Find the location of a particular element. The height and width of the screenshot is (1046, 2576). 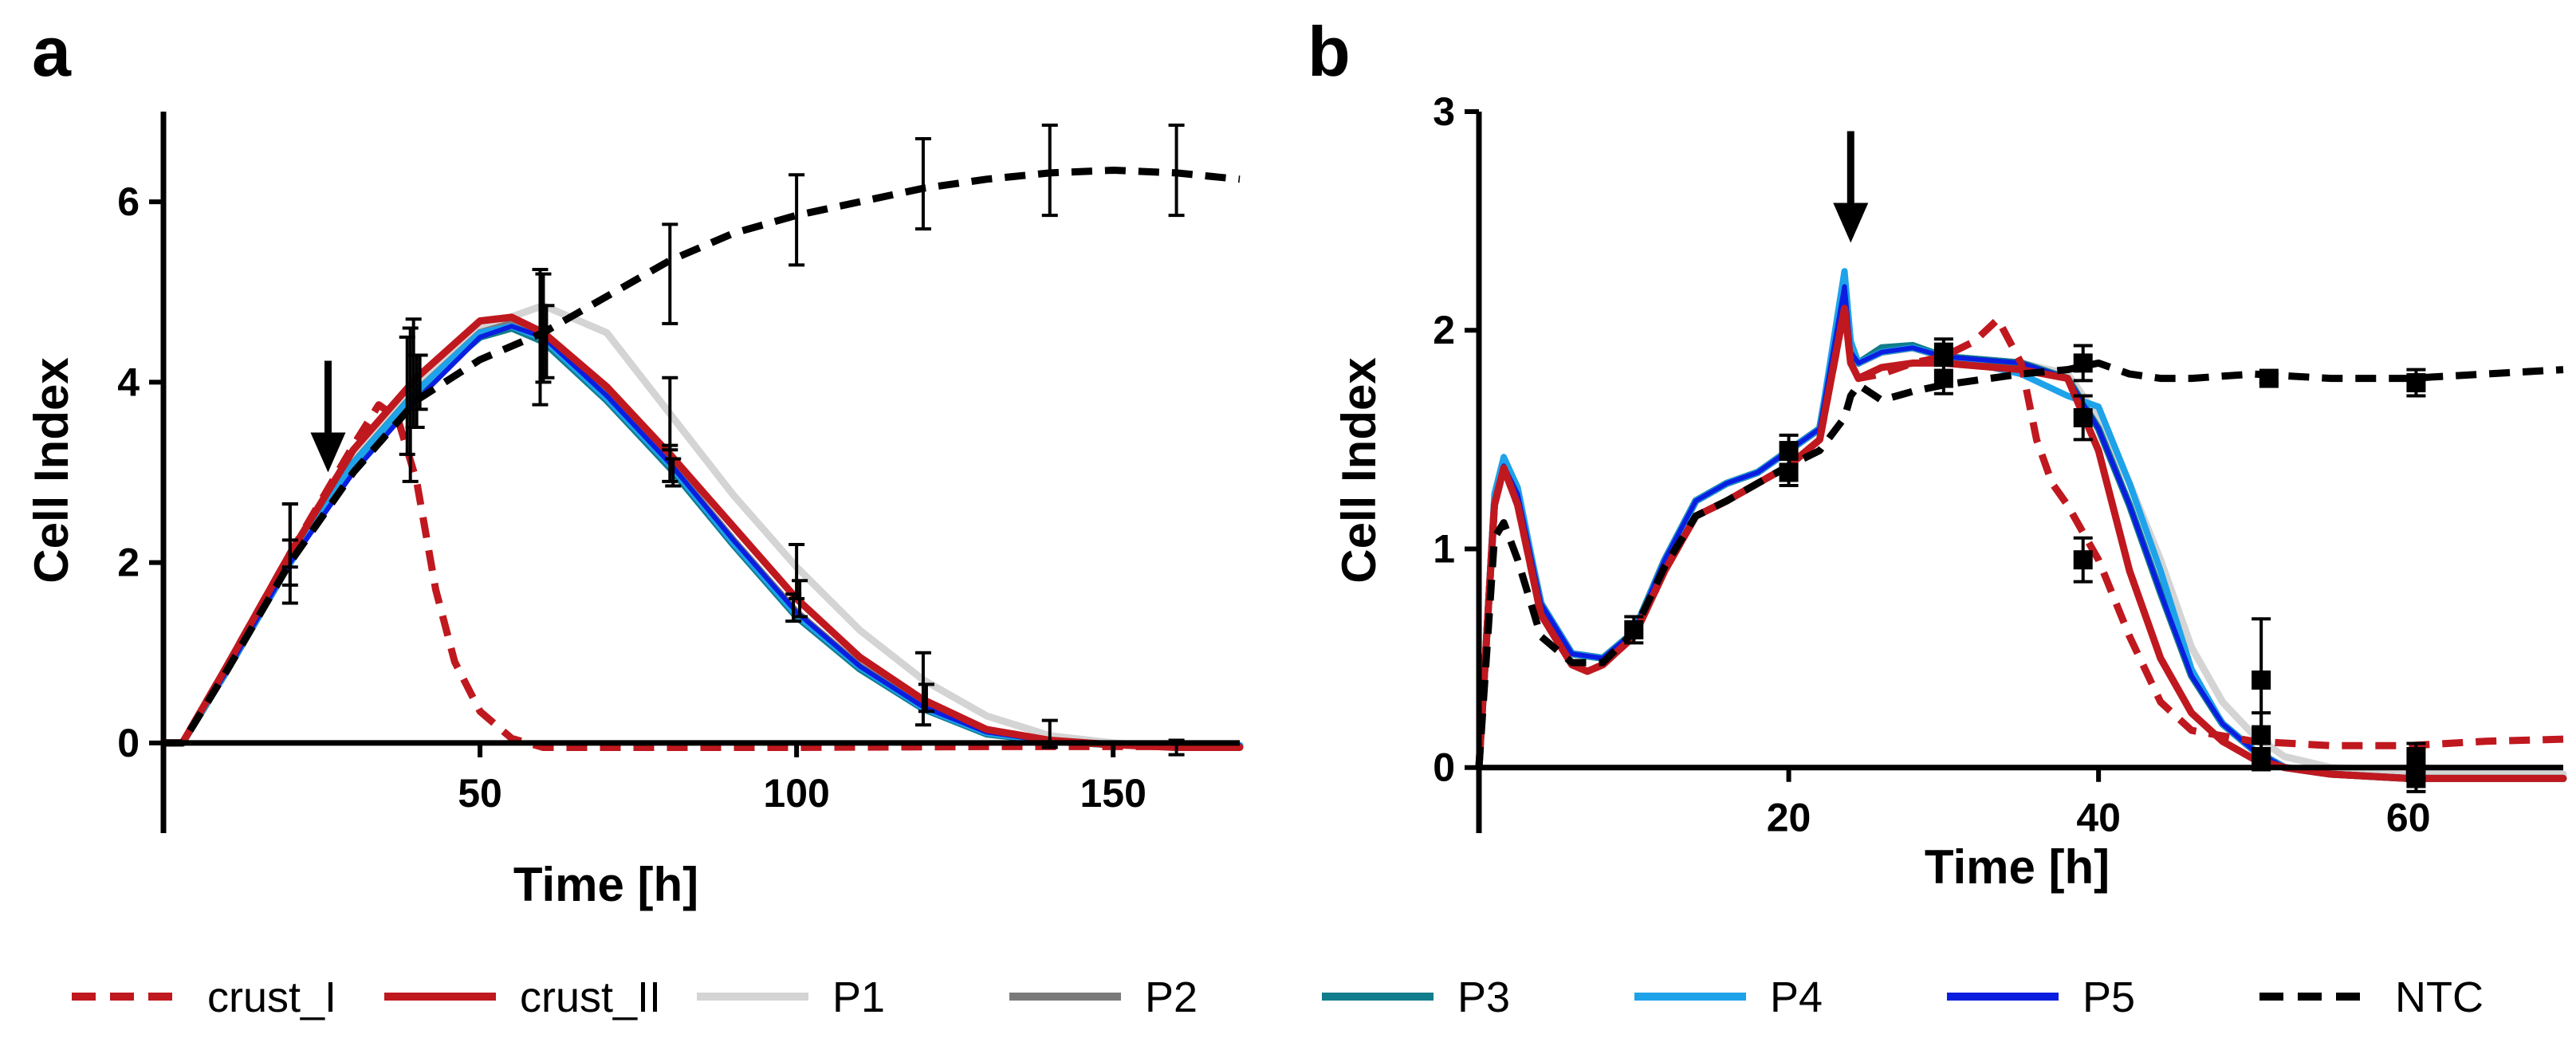

legend-label: P4 is located at coordinates (1797, 997).